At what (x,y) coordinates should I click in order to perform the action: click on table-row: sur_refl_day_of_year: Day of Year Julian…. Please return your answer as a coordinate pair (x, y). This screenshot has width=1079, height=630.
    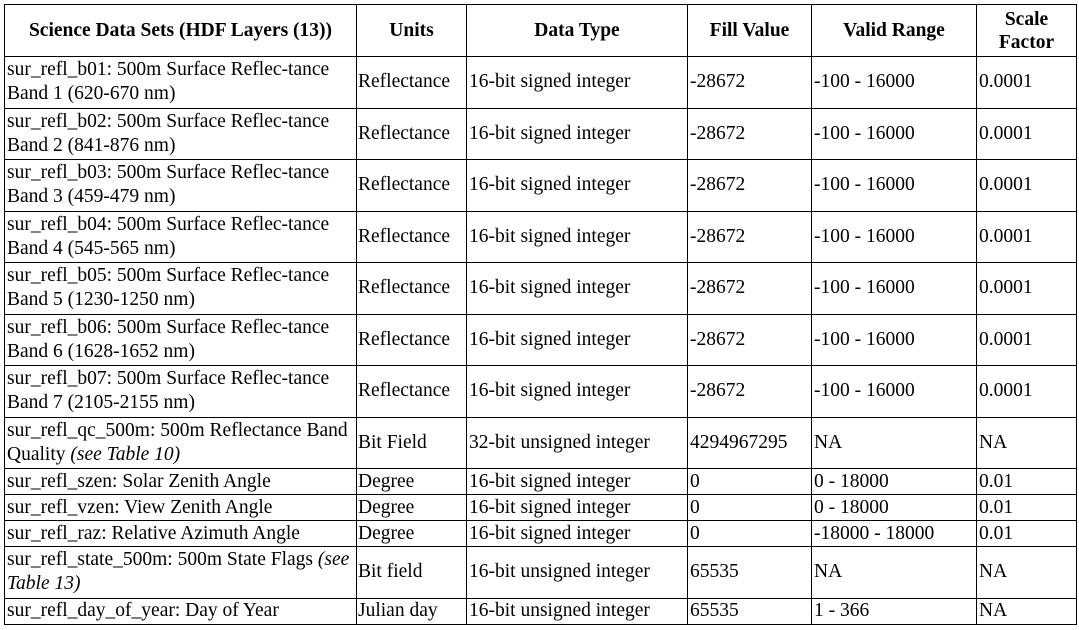
    Looking at the image, I should click on (540, 611).